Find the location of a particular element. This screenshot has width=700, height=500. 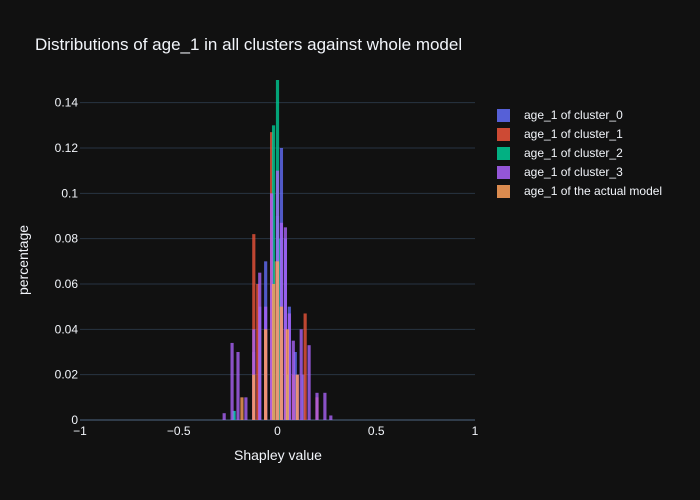

x-tick-label: 0 is located at coordinates (277, 431).